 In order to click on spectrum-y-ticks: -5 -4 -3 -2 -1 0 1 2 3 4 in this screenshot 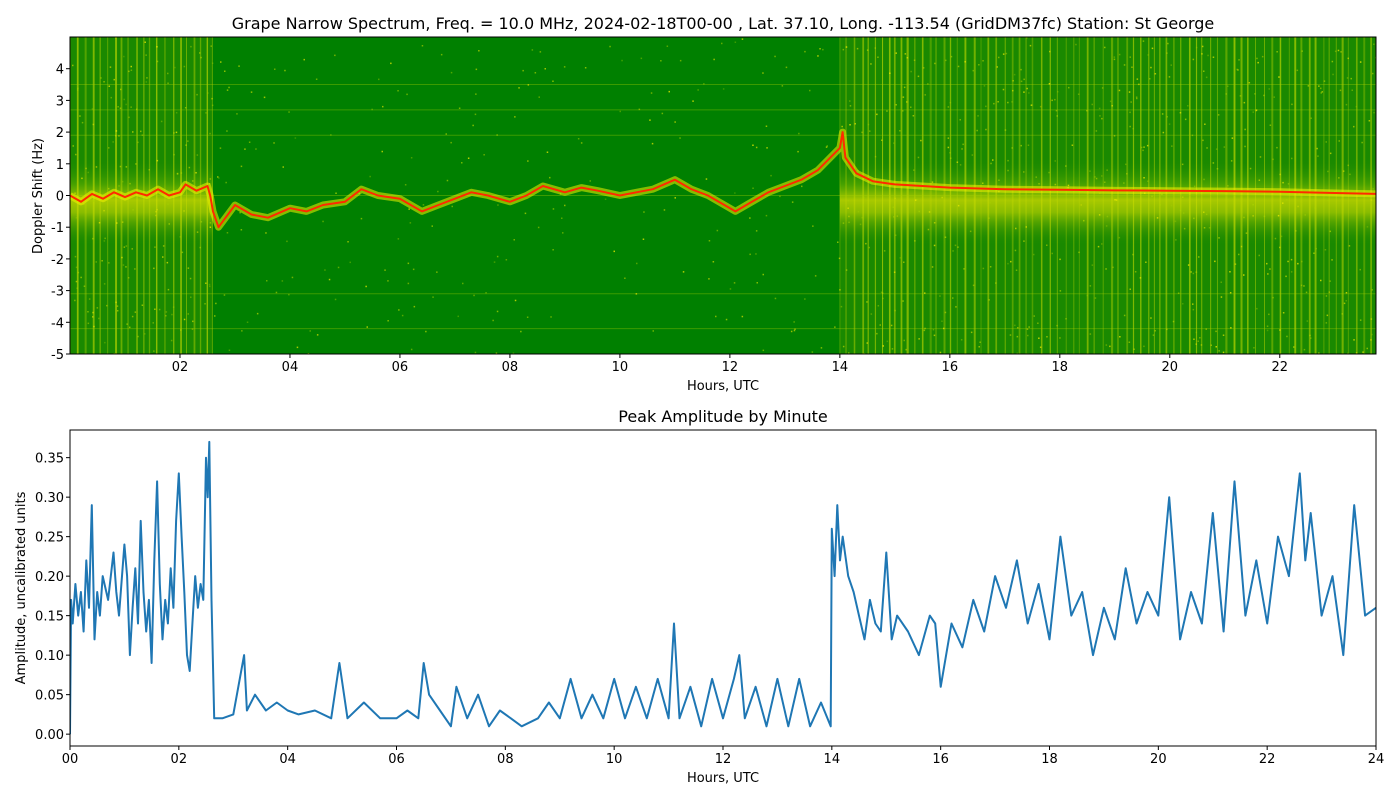, I will do `click(60, 213)`.